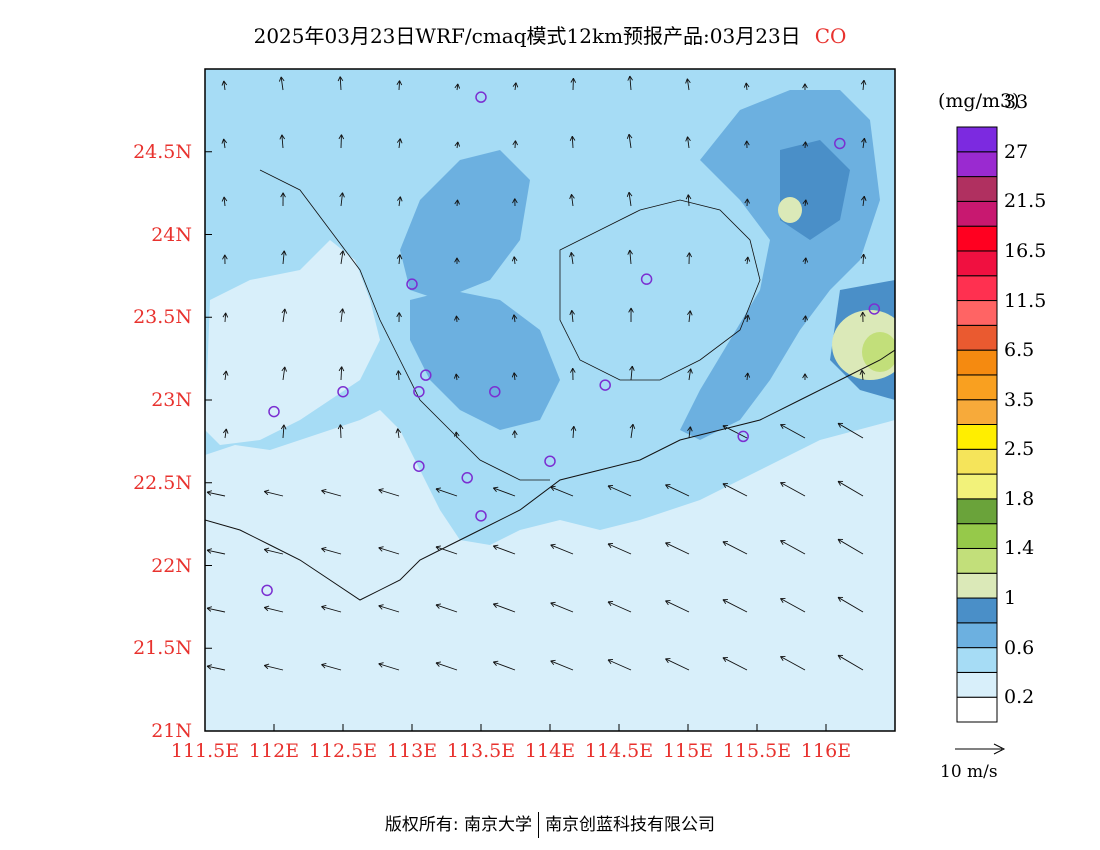 Image resolution: width=1100 pixels, height=850 pixels. Describe the element at coordinates (1019, 399) in the screenshot. I see `legend-label: 3.5` at that location.